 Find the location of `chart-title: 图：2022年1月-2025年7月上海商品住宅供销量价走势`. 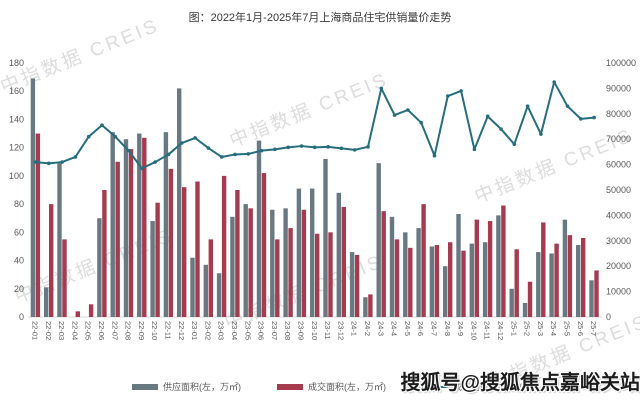

chart-title: 图：2022年1月-2025年7月上海商品住宅供销量价走势 is located at coordinates (320, 18).